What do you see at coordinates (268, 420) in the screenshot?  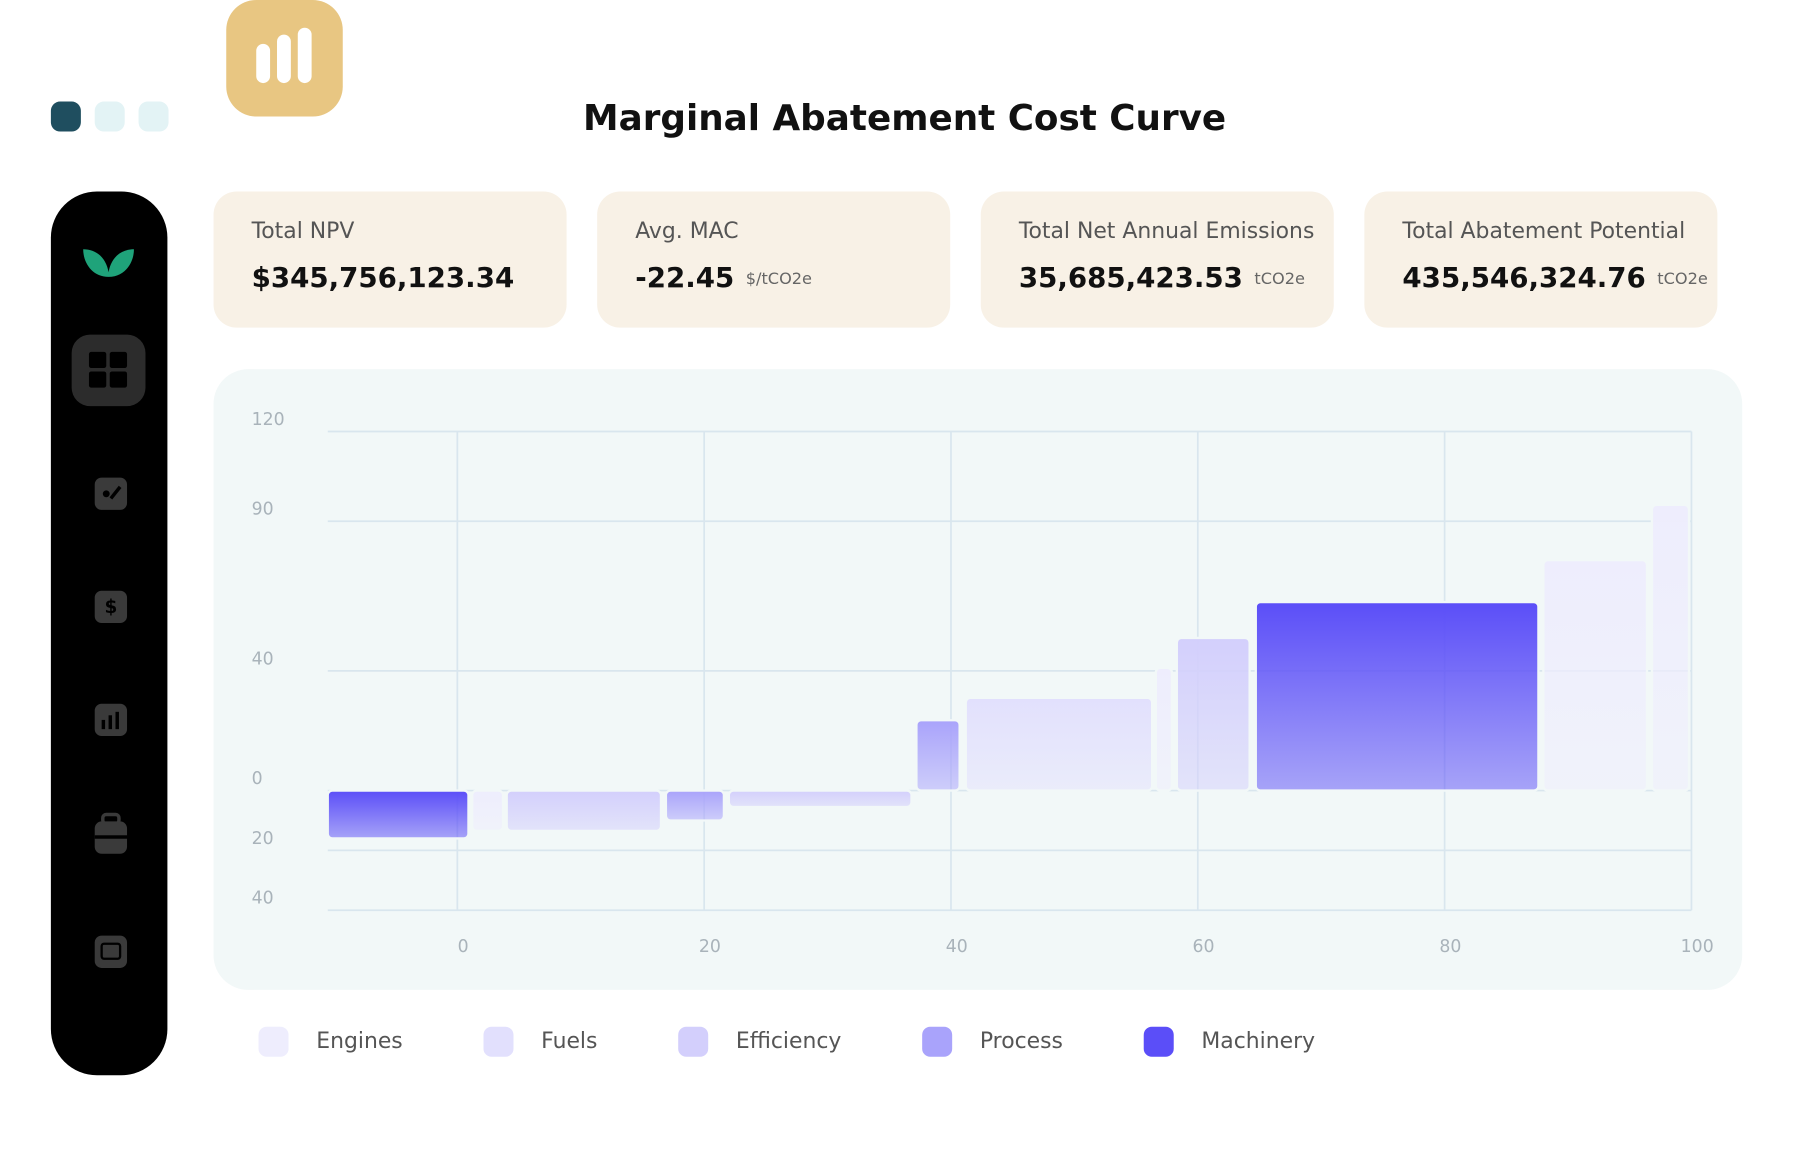 I see `y-tick-label: 120` at bounding box center [268, 420].